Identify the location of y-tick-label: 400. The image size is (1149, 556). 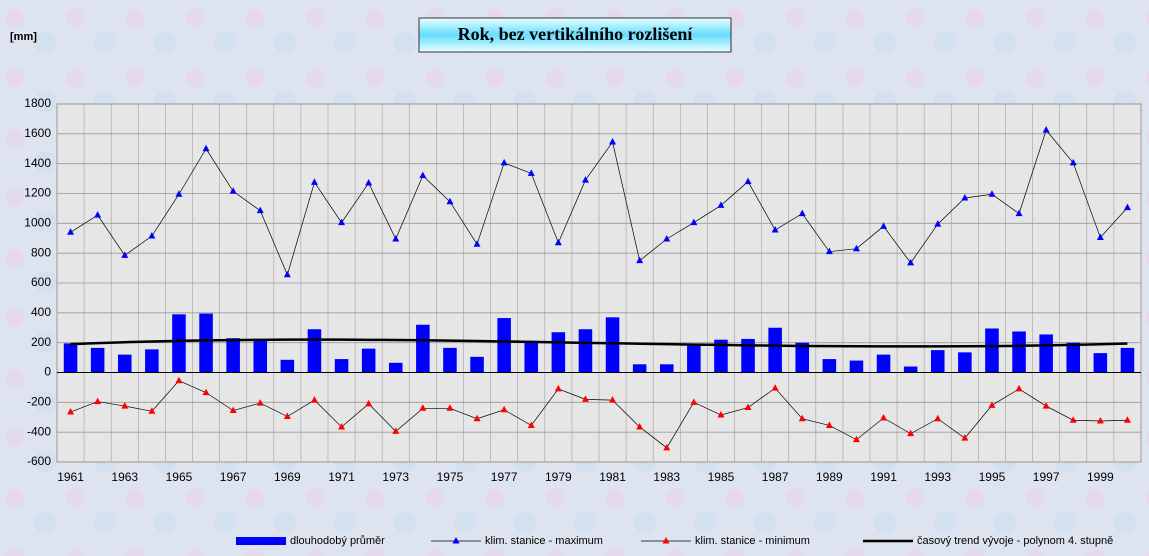
(41, 312).